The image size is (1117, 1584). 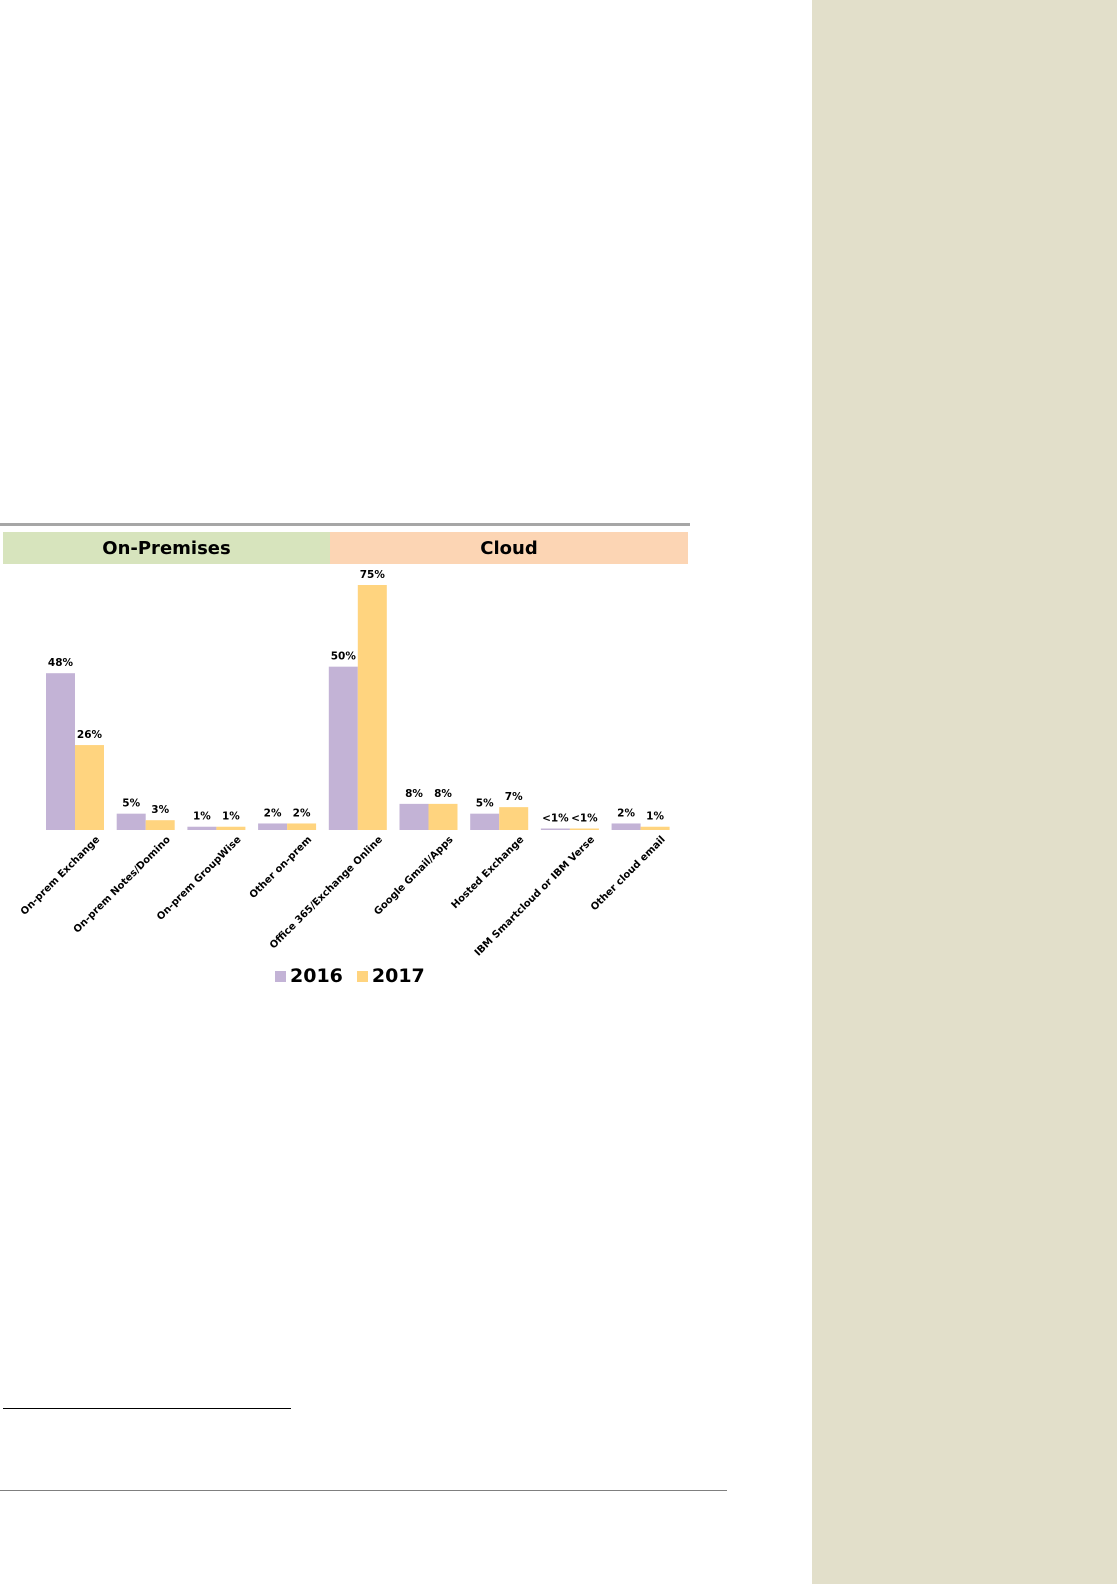 What do you see at coordinates (61, 663) in the screenshot?
I see `data-label-2016-on-prem-exchange: 48%` at bounding box center [61, 663].